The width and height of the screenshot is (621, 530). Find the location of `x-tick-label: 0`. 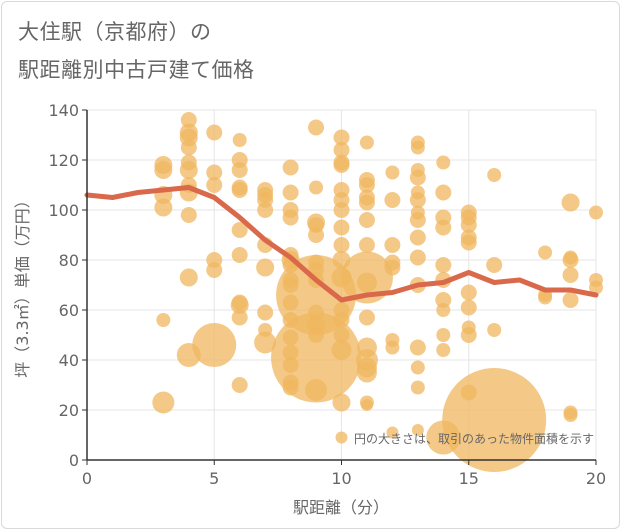

x-tick-label: 0 is located at coordinates (87, 478).